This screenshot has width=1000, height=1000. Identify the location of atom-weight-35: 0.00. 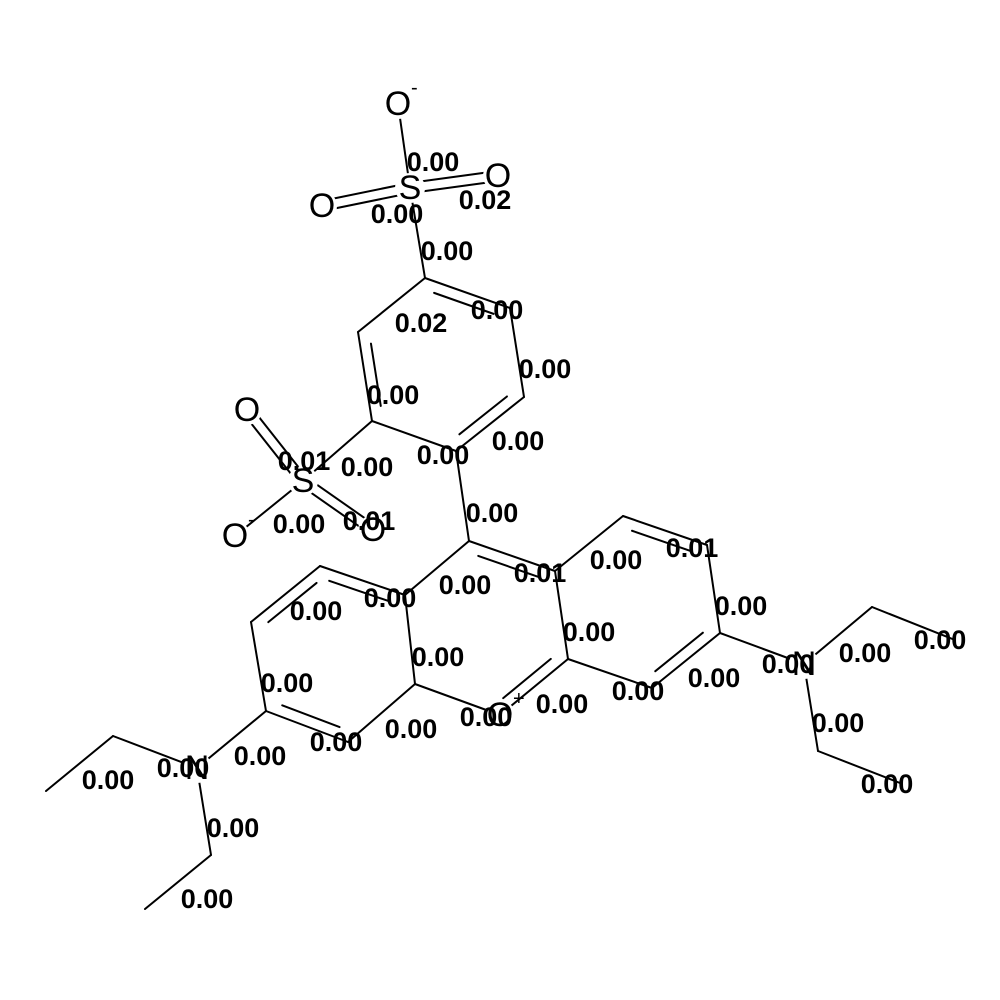
(336, 742).